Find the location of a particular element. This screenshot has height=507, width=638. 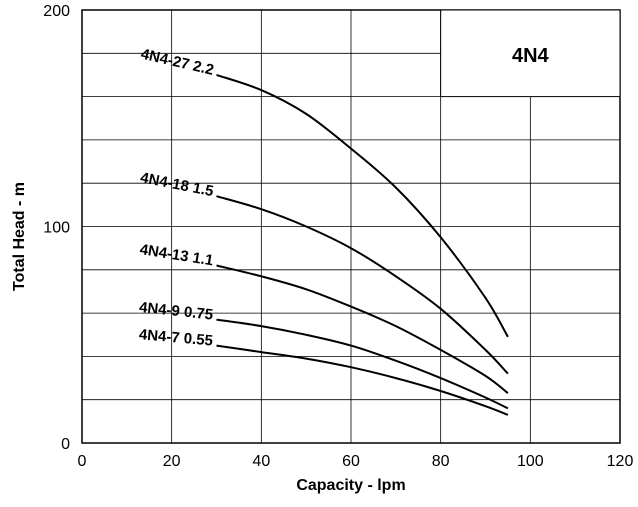

y-tick-label: 100 is located at coordinates (56, 228).